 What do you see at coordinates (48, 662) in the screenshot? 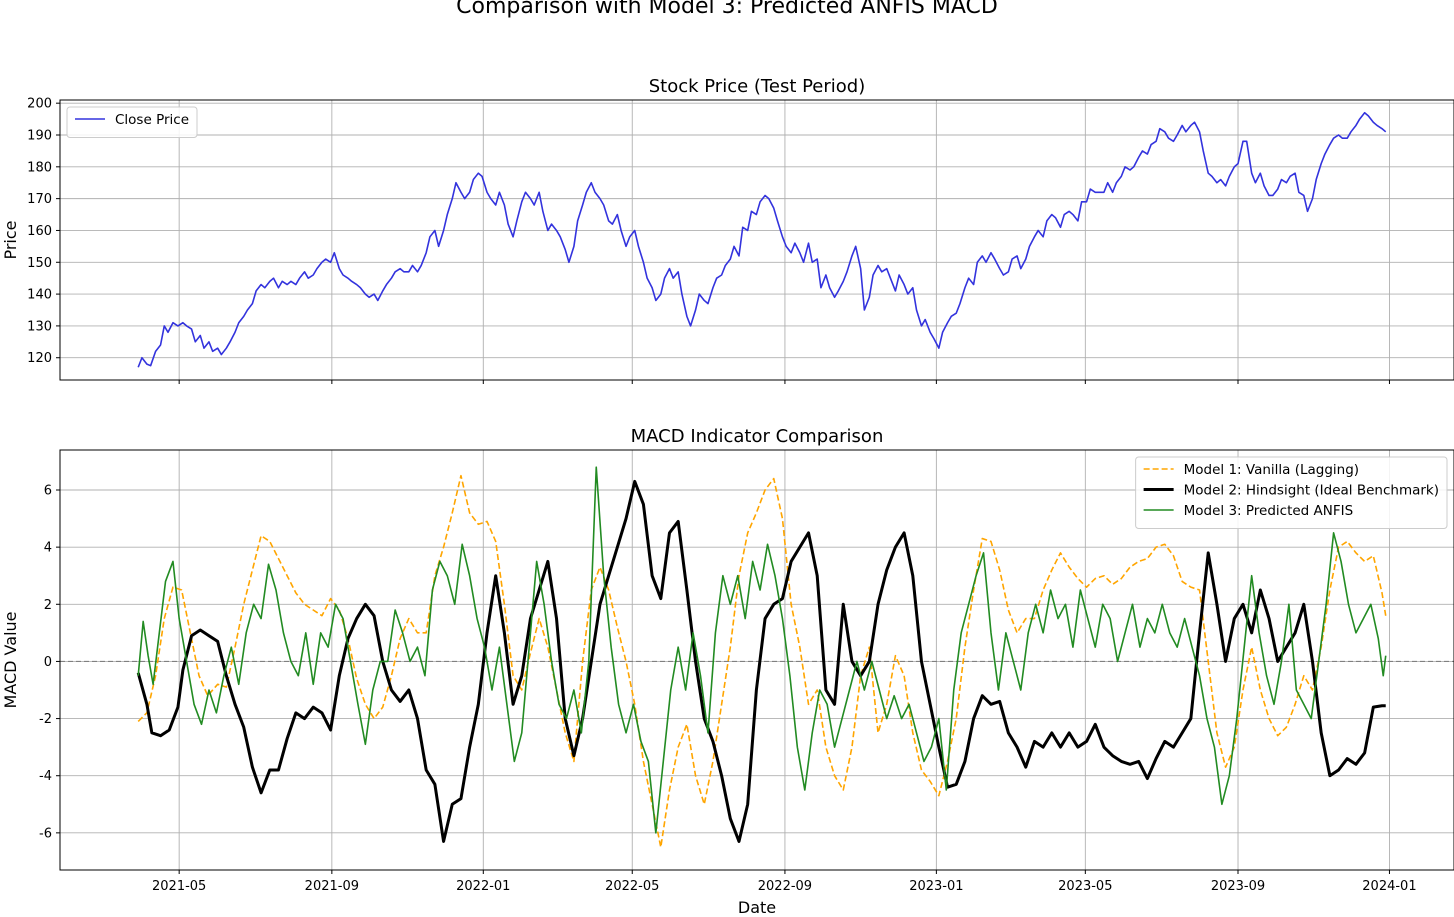
I see `y-tick-label: 0` at bounding box center [48, 662].